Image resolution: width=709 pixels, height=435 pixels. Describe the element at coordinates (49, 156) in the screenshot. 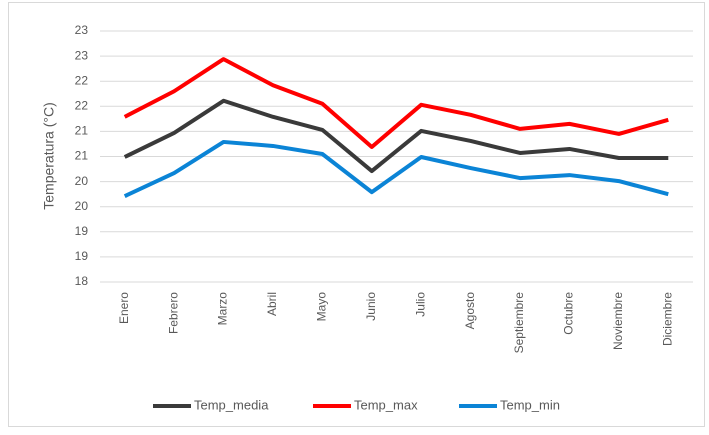

I see `y-axis-title: Temperatura (°C)` at that location.